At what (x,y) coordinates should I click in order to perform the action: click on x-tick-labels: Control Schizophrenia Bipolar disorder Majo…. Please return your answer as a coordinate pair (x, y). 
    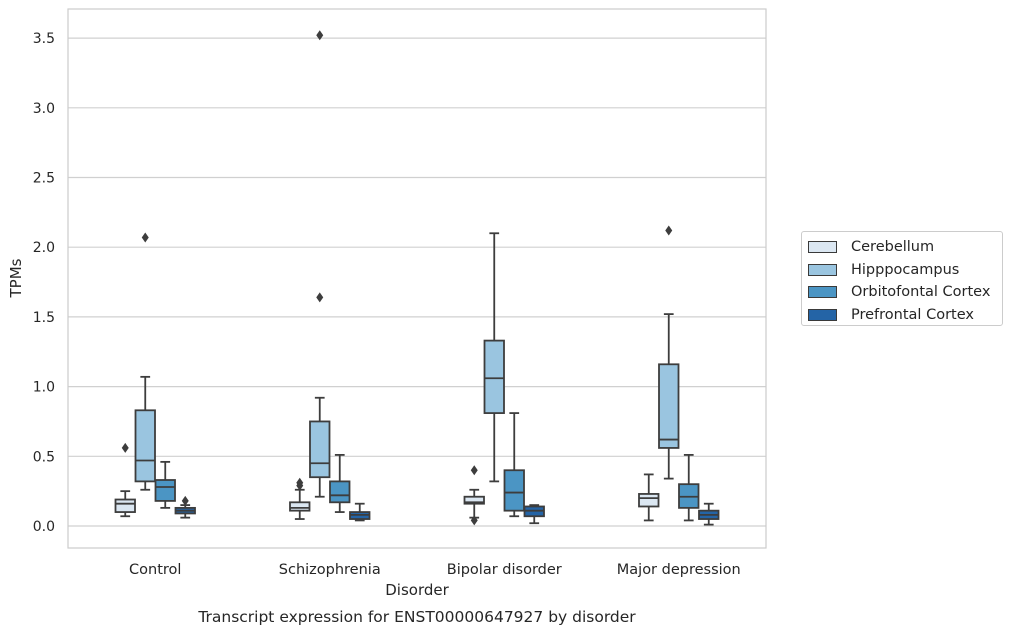
    Looking at the image, I should click on (435, 570).